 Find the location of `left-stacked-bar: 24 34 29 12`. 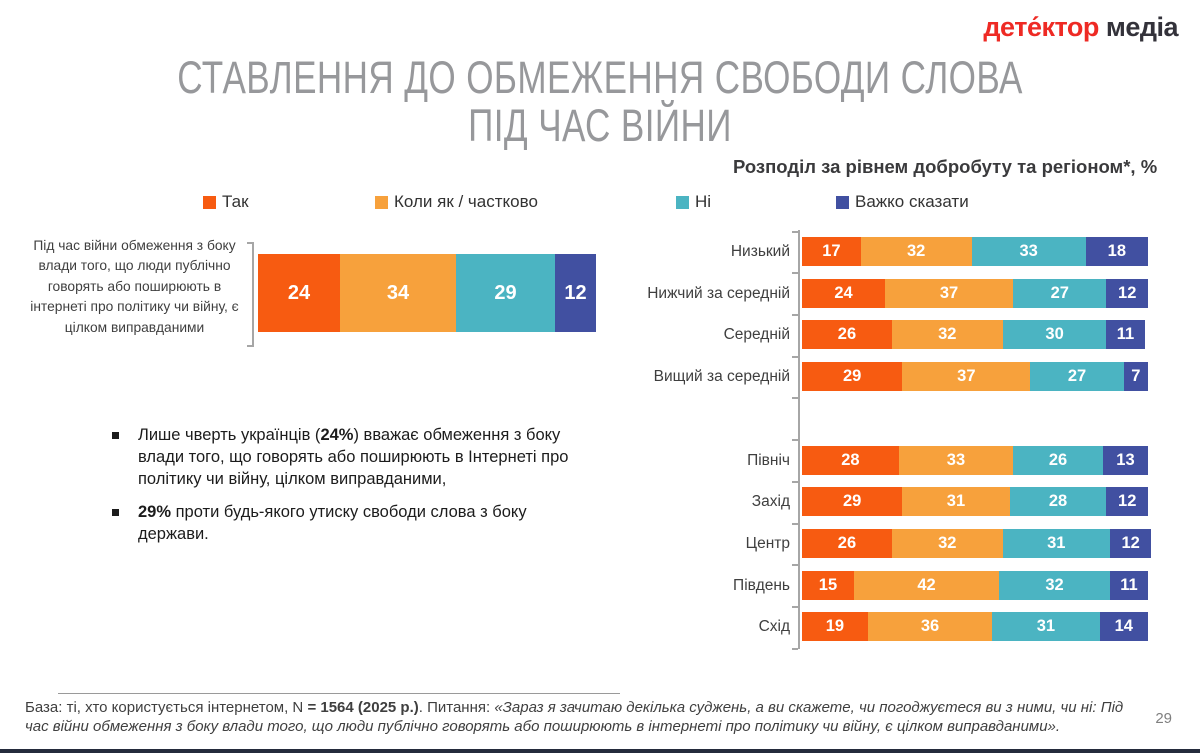

left-stacked-bar: 24 34 29 12 is located at coordinates (427, 293).